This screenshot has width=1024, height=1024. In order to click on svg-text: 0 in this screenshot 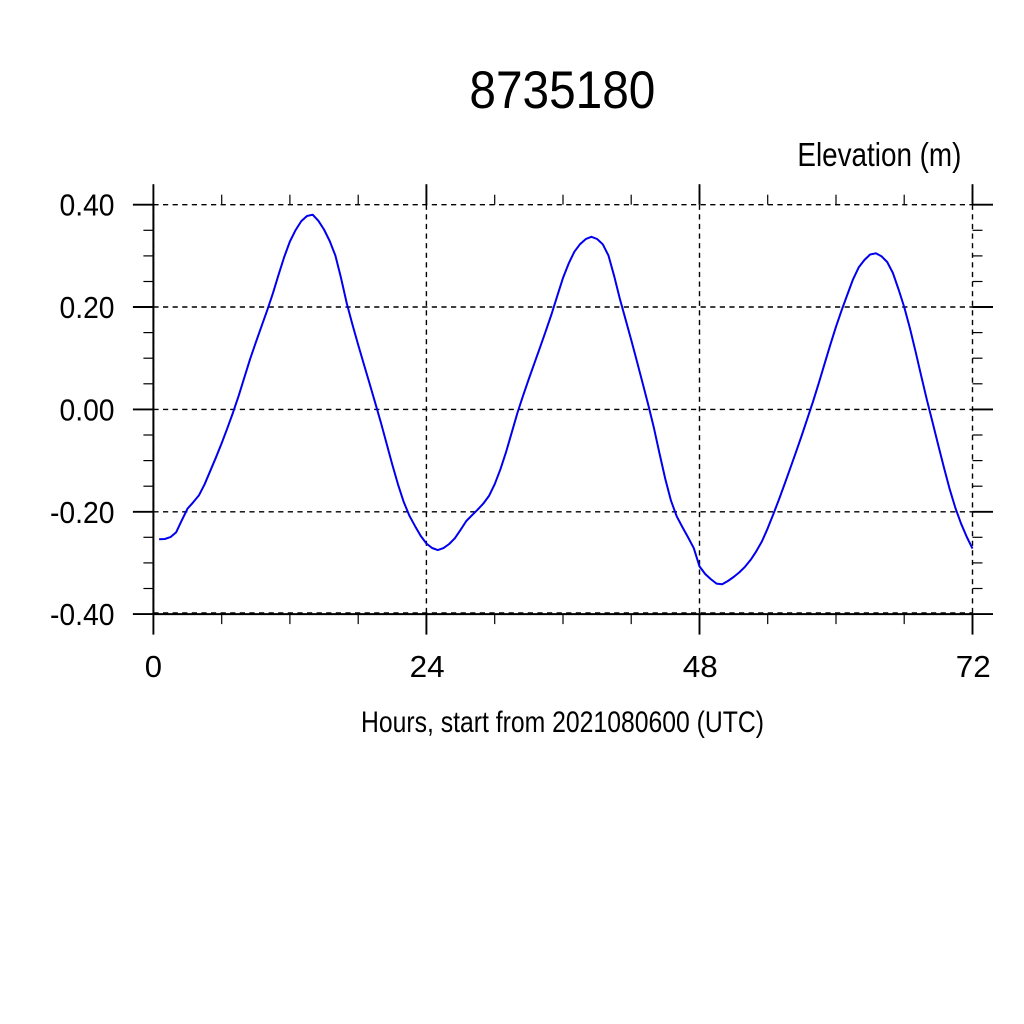, I will do `click(153, 666)`.